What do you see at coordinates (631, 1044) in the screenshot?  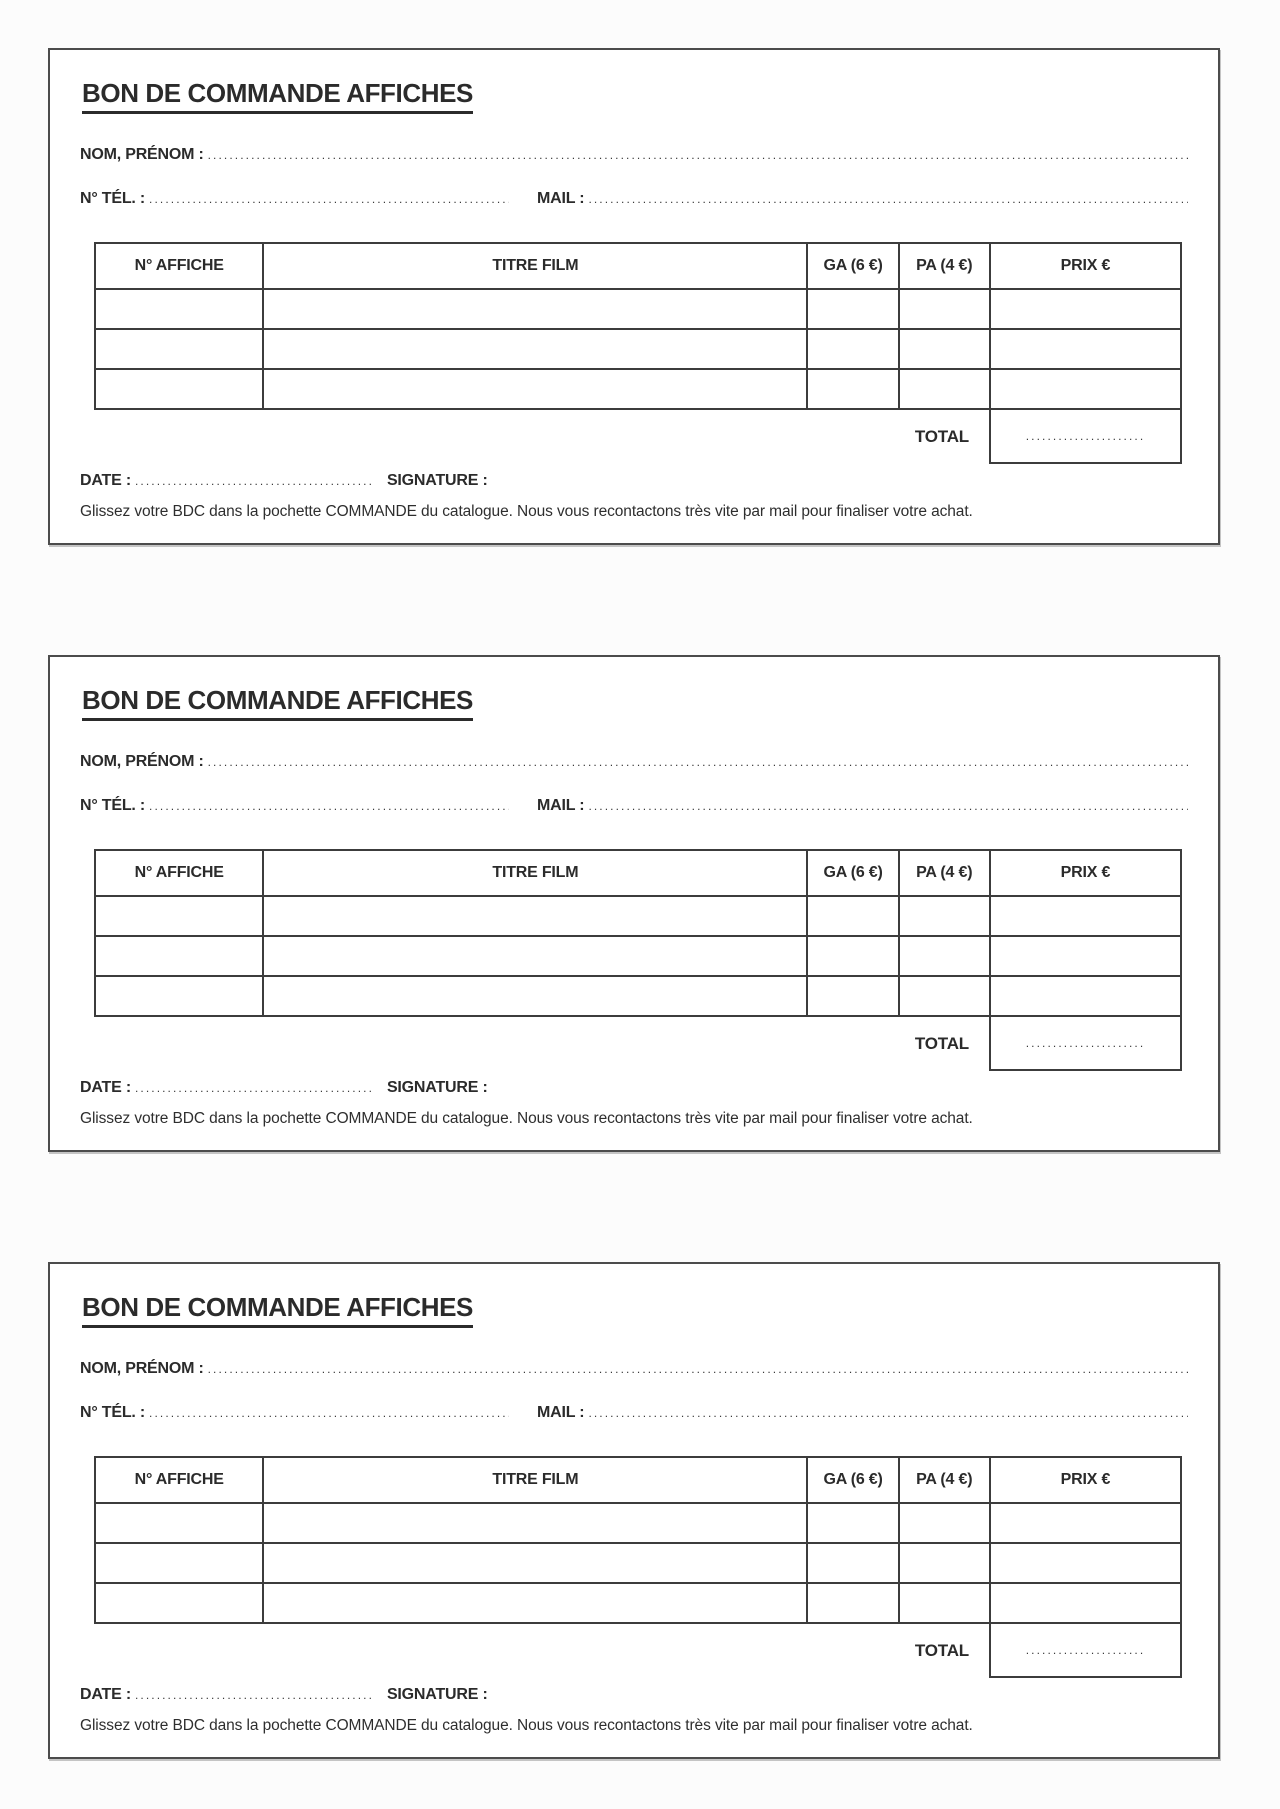 I see `total-row: TOTAL` at bounding box center [631, 1044].